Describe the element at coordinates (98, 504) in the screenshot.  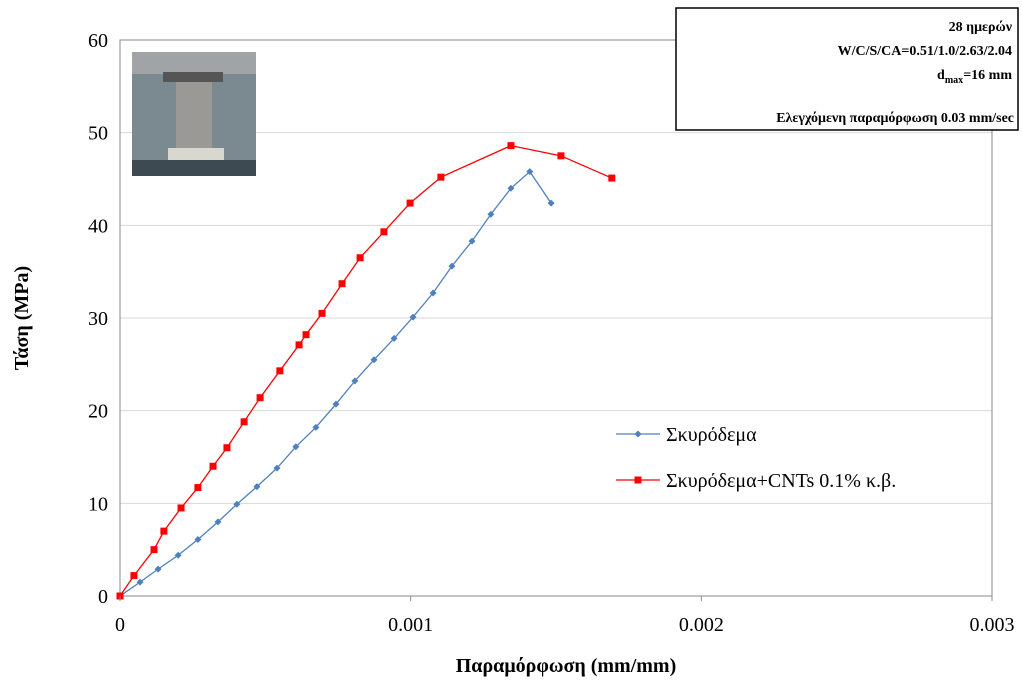
I see `y-tick-label: 10` at that location.